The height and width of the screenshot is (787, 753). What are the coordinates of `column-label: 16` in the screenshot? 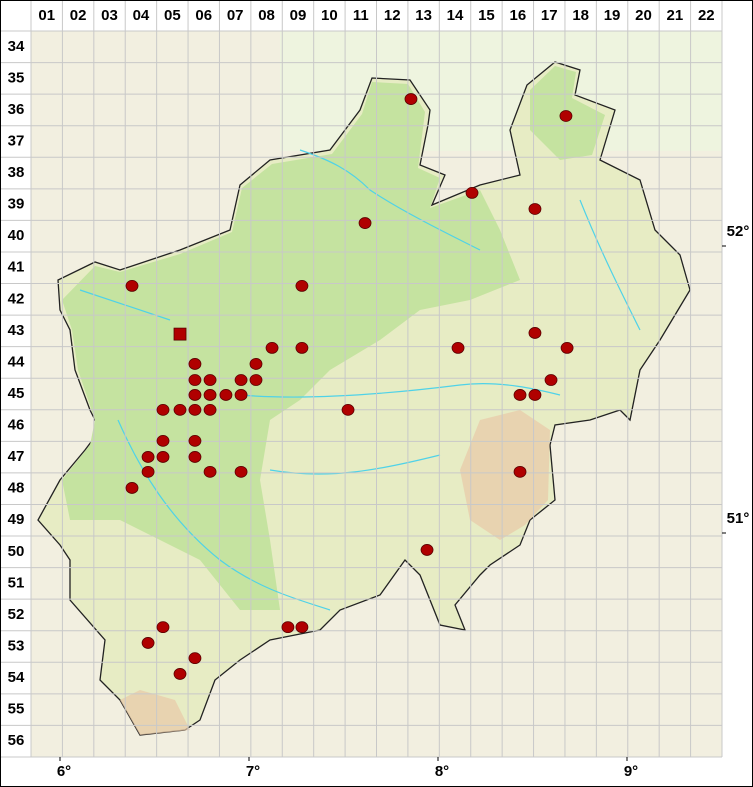 It's located at (517, 15).